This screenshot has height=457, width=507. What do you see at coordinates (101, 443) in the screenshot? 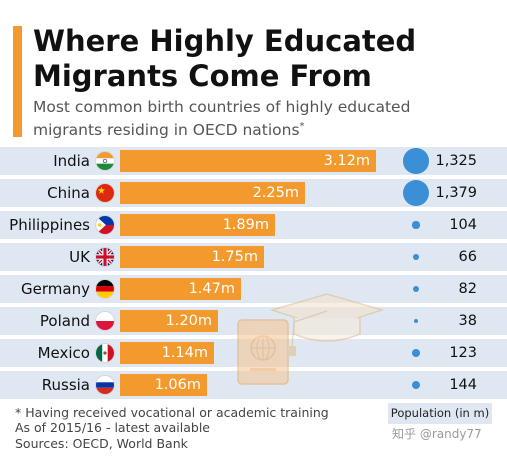
I see `sources-note: Sources: OECD, World Bank` at bounding box center [101, 443].